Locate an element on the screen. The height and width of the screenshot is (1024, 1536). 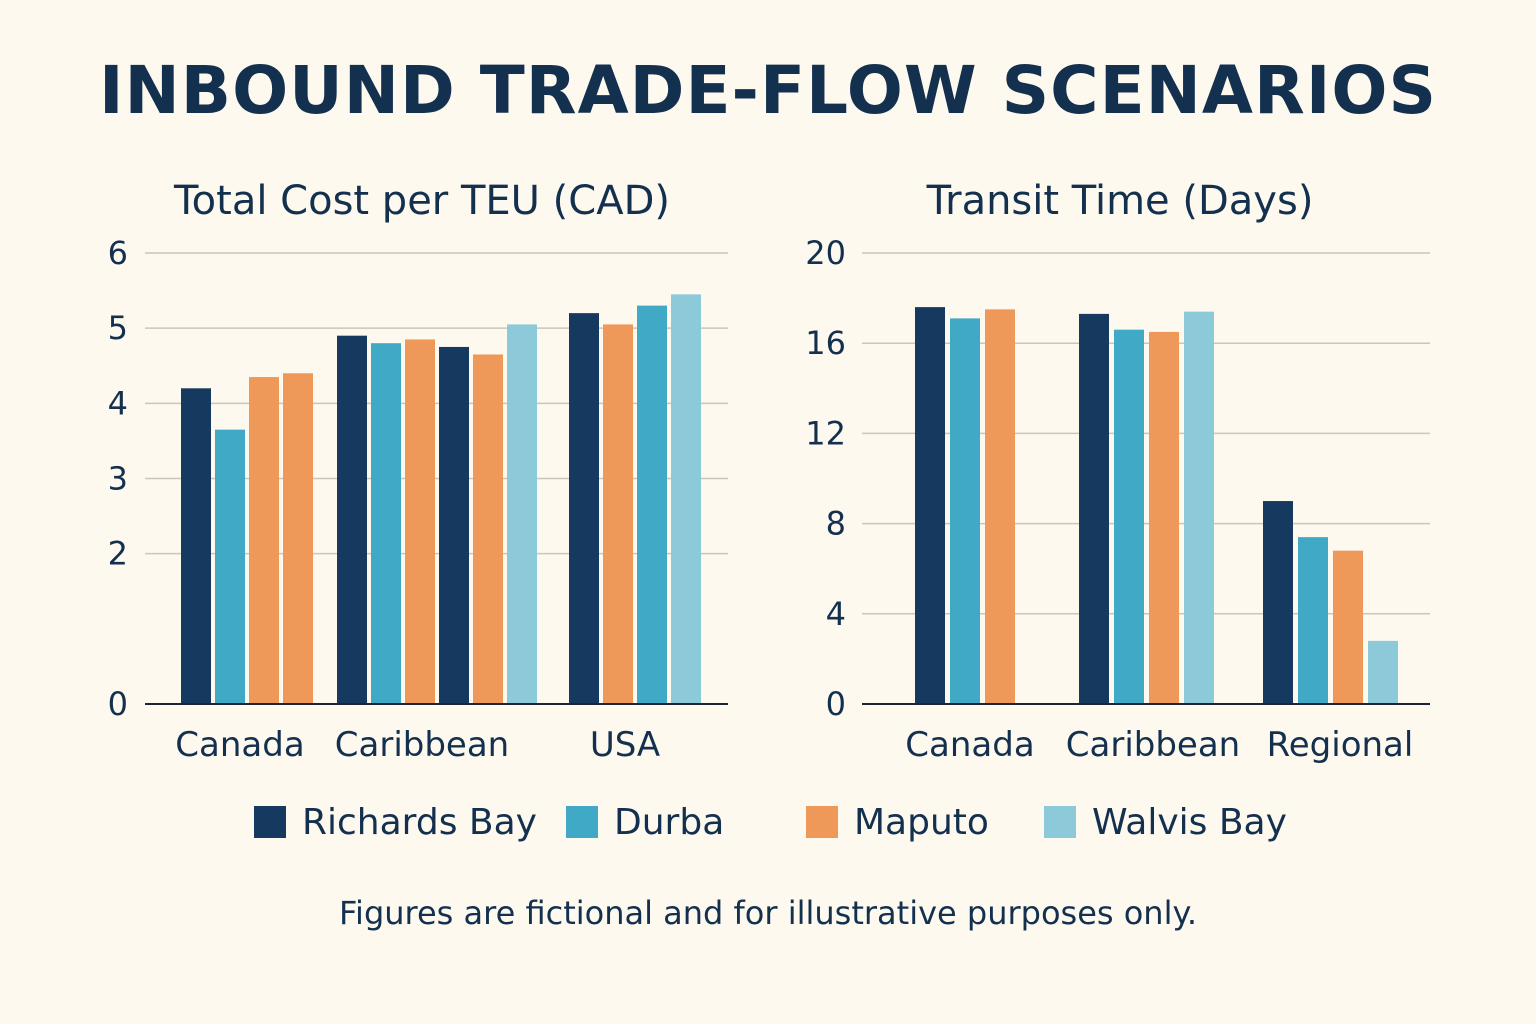
legend-label-walvis-bay: Walvis Bay is located at coordinates (1189, 822).